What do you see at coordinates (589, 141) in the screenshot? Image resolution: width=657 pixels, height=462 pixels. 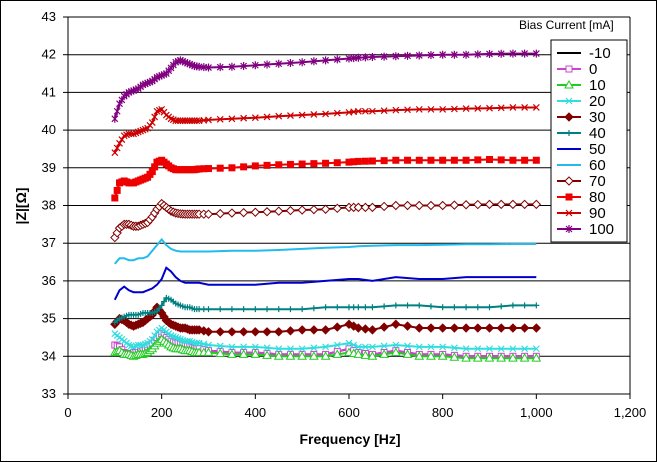 I see `legend-box` at bounding box center [589, 141].